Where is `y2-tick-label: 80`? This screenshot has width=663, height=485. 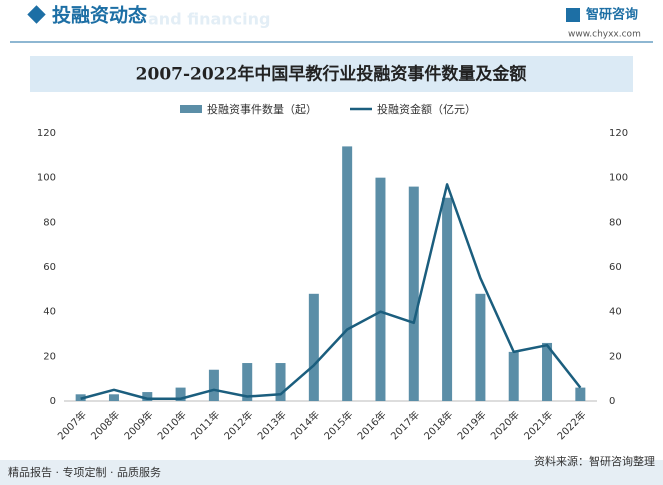
y2-tick-label: 80 is located at coordinates (615, 222).